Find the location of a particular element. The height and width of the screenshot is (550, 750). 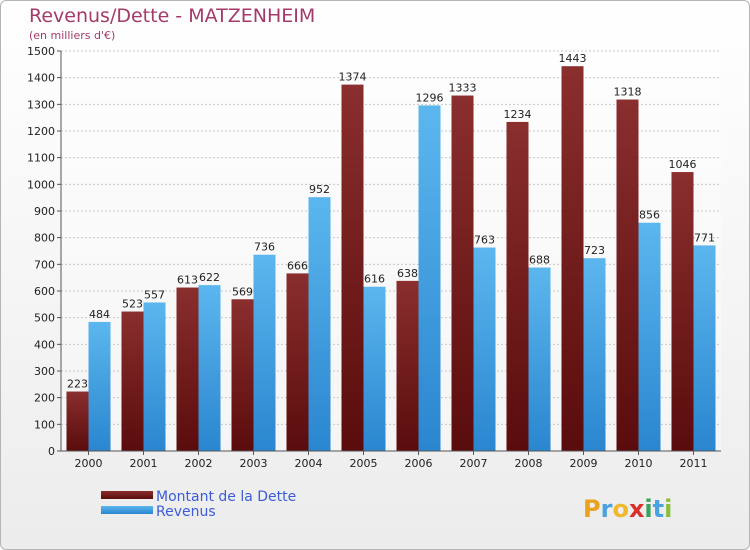

logo-letter: x is located at coordinates (637, 509).